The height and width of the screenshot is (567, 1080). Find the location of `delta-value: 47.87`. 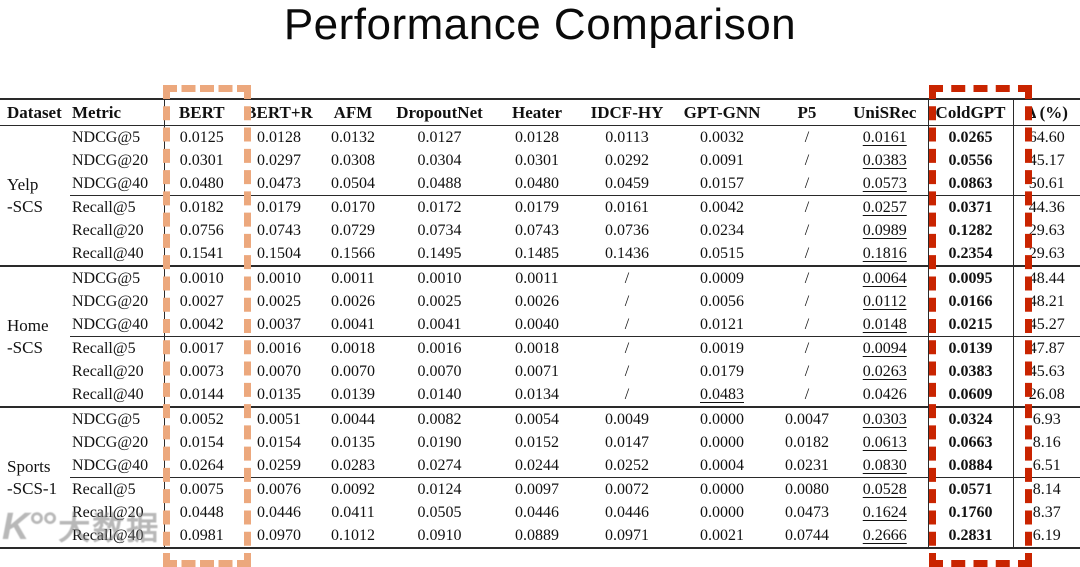

delta-value: 47.87 is located at coordinates (1046, 348).